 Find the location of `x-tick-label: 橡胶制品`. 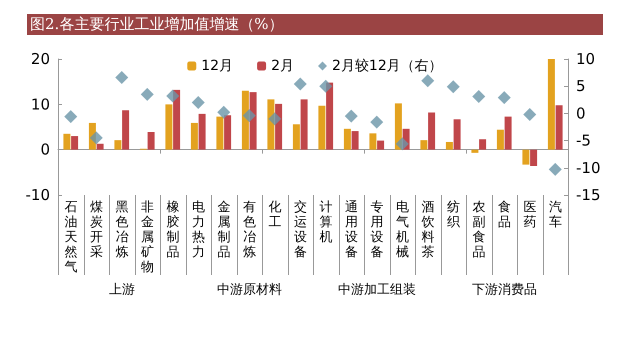

x-tick-label: 橡胶制品 is located at coordinates (173, 230).